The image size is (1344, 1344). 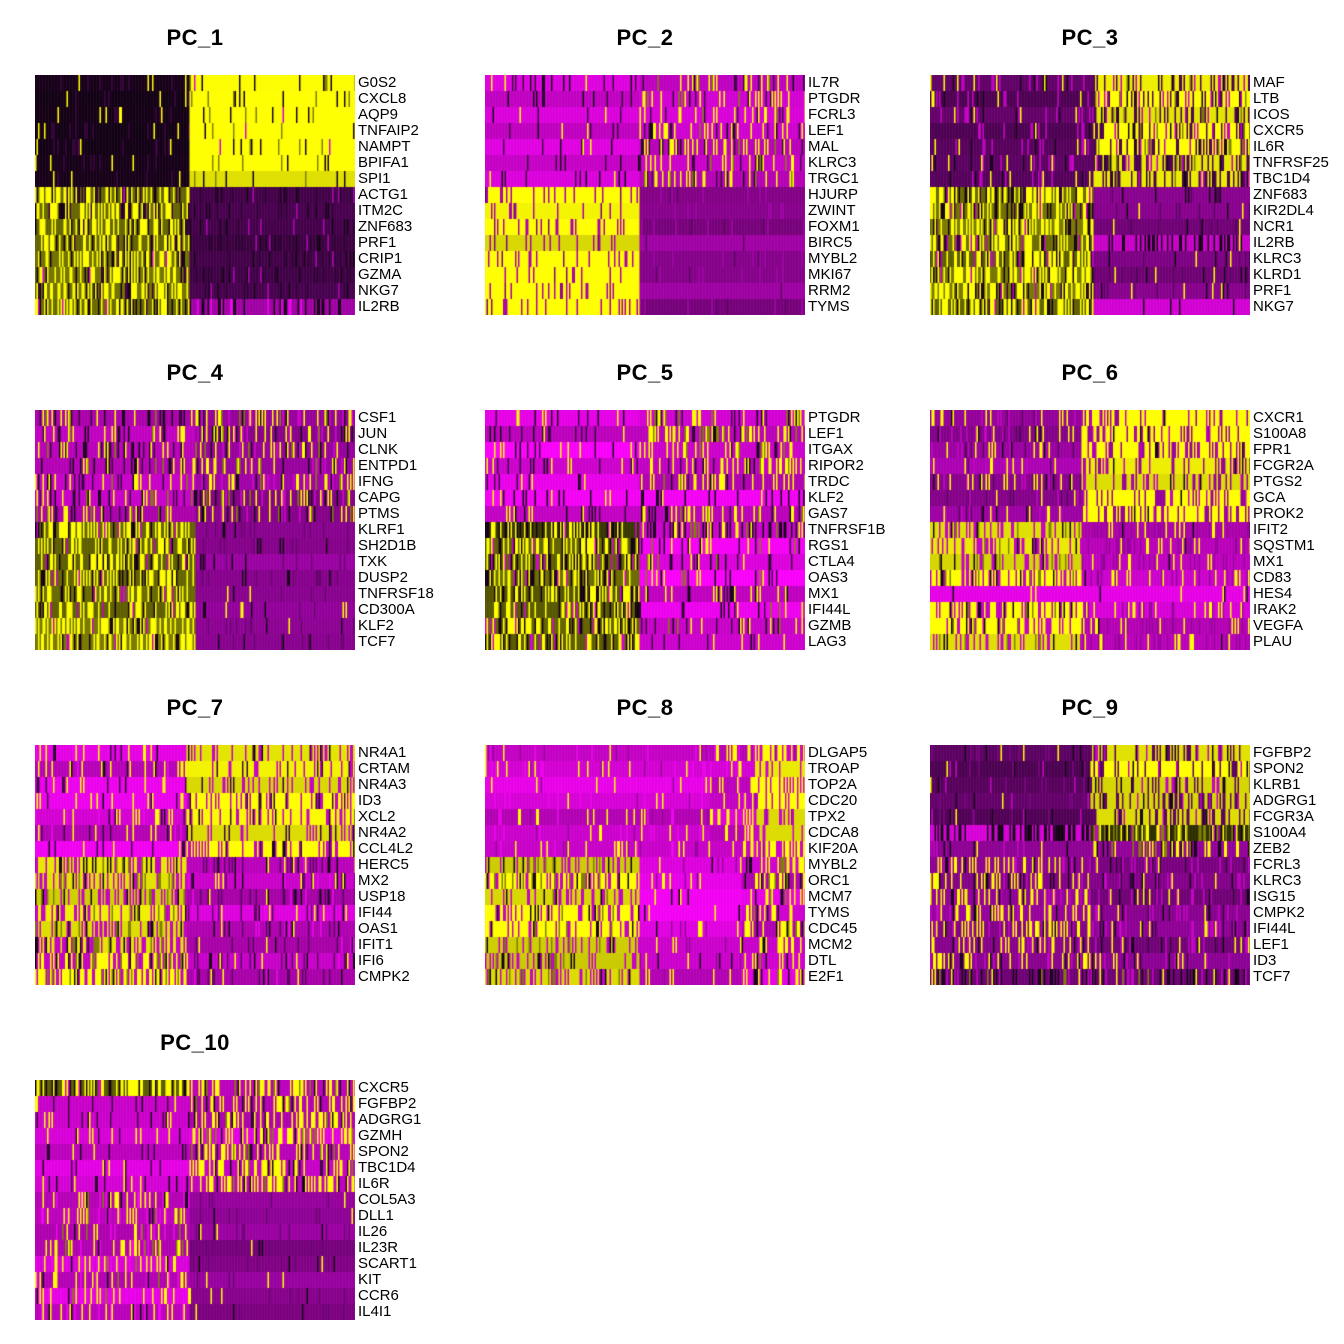 I want to click on gene-label: TROAP, so click(x=834, y=768).